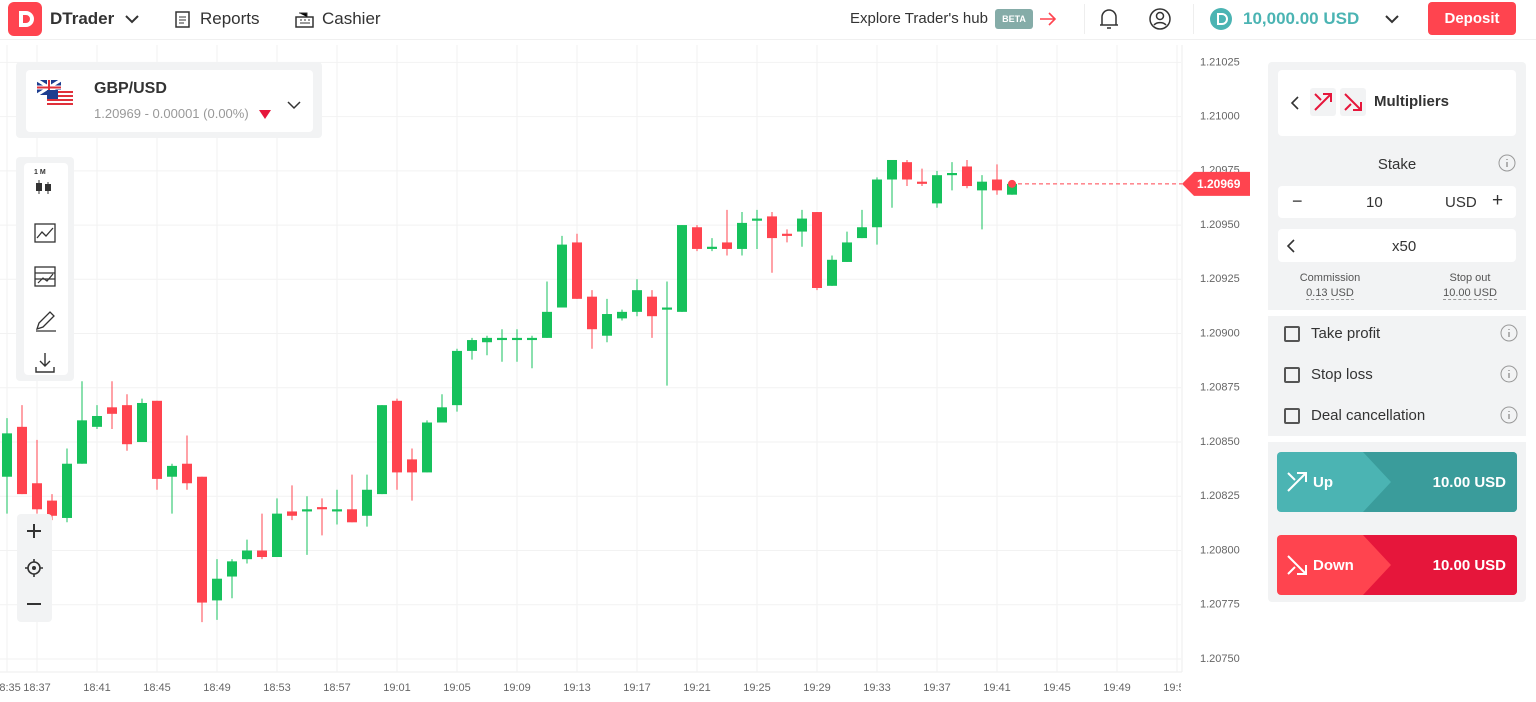 This screenshot has height=702, width=1536. I want to click on down-button: Down 10.00 USD, so click(1397, 565).